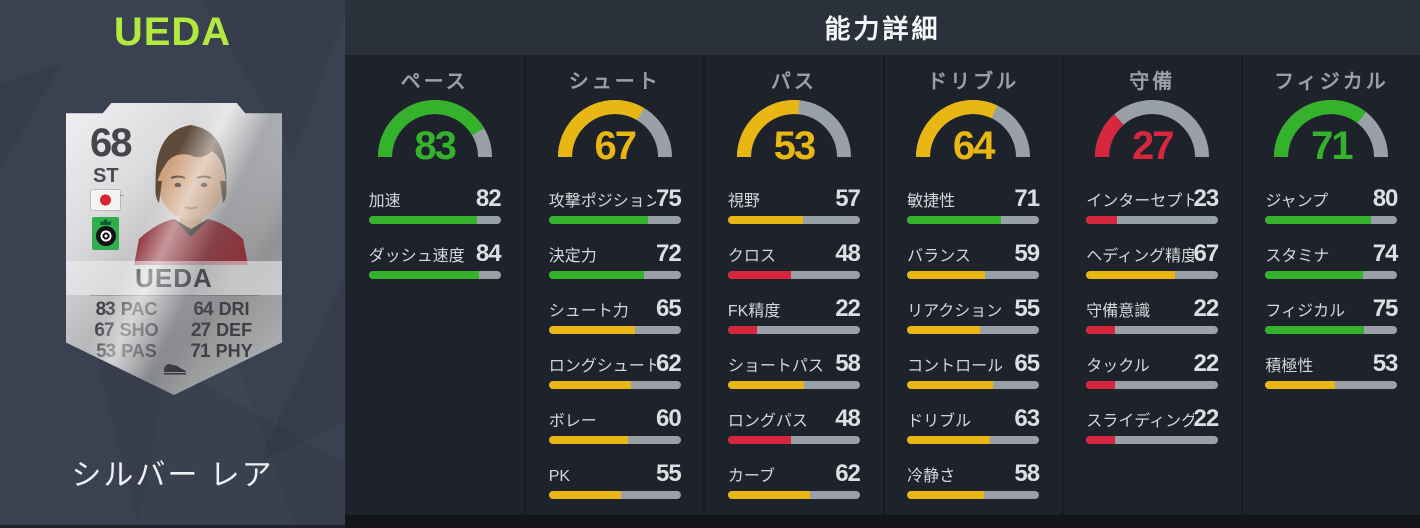 The image size is (1420, 528). Describe the element at coordinates (1027, 253) in the screenshot. I see `stat-value: 59` at that location.